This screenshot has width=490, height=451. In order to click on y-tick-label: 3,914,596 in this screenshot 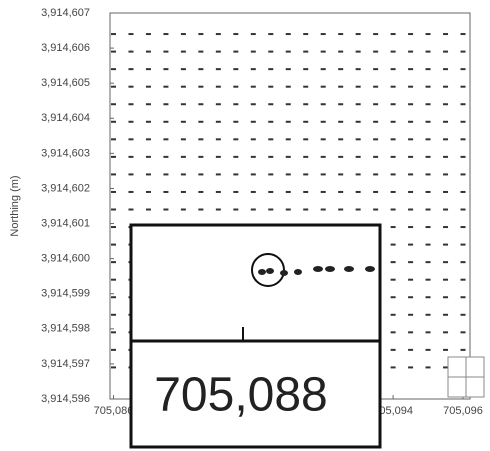, I will do `click(65, 399)`.